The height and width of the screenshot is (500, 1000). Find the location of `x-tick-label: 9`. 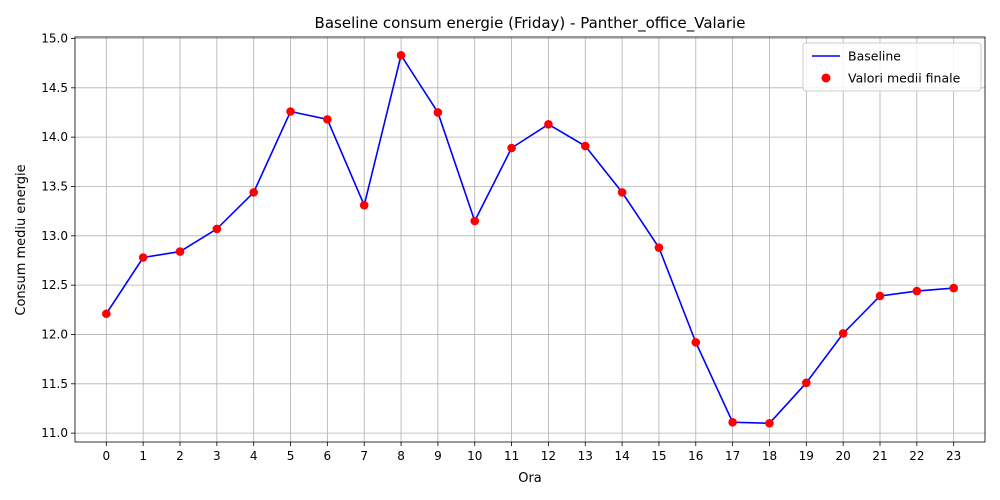

x-tick-label: 9 is located at coordinates (438, 456).